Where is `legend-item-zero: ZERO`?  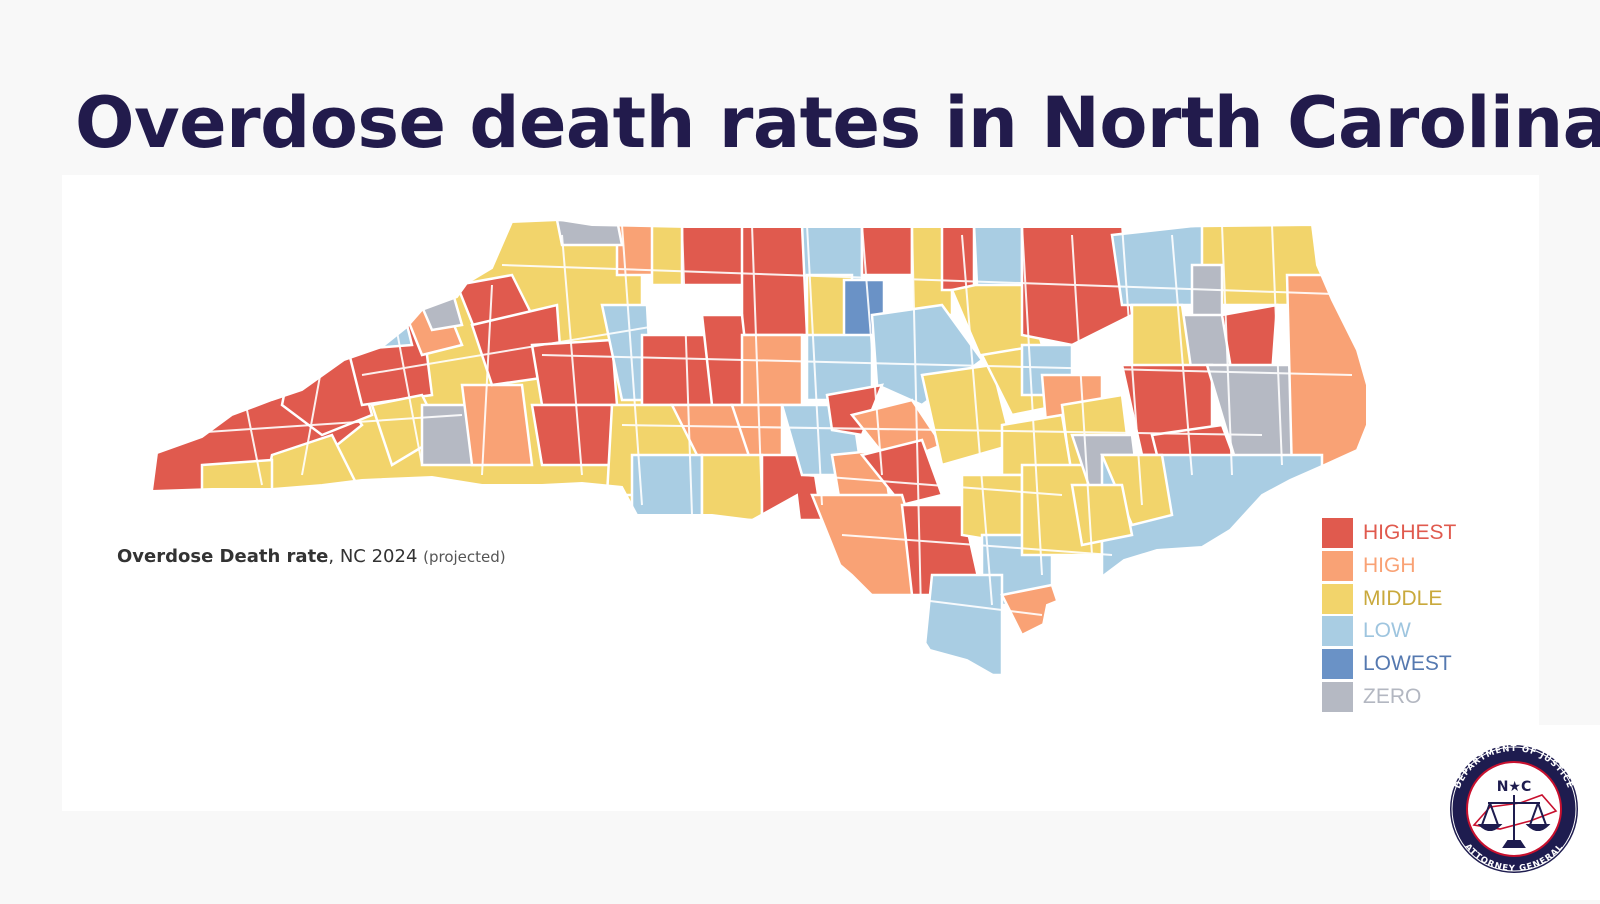
legend-item-zero: ZERO is located at coordinates (1389, 696).